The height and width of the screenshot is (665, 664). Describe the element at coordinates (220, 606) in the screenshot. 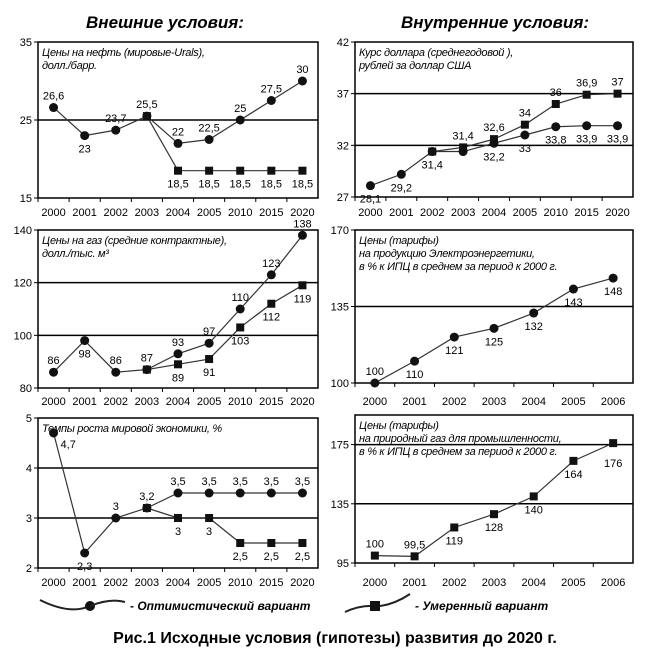

I see `legend-optimistic-label: - Оптимистический вариант` at that location.